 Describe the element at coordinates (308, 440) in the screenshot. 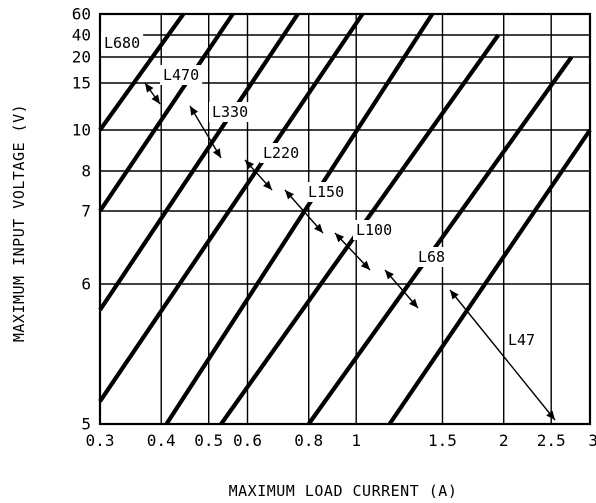

I see `x-tick-label: 0.8` at that location.